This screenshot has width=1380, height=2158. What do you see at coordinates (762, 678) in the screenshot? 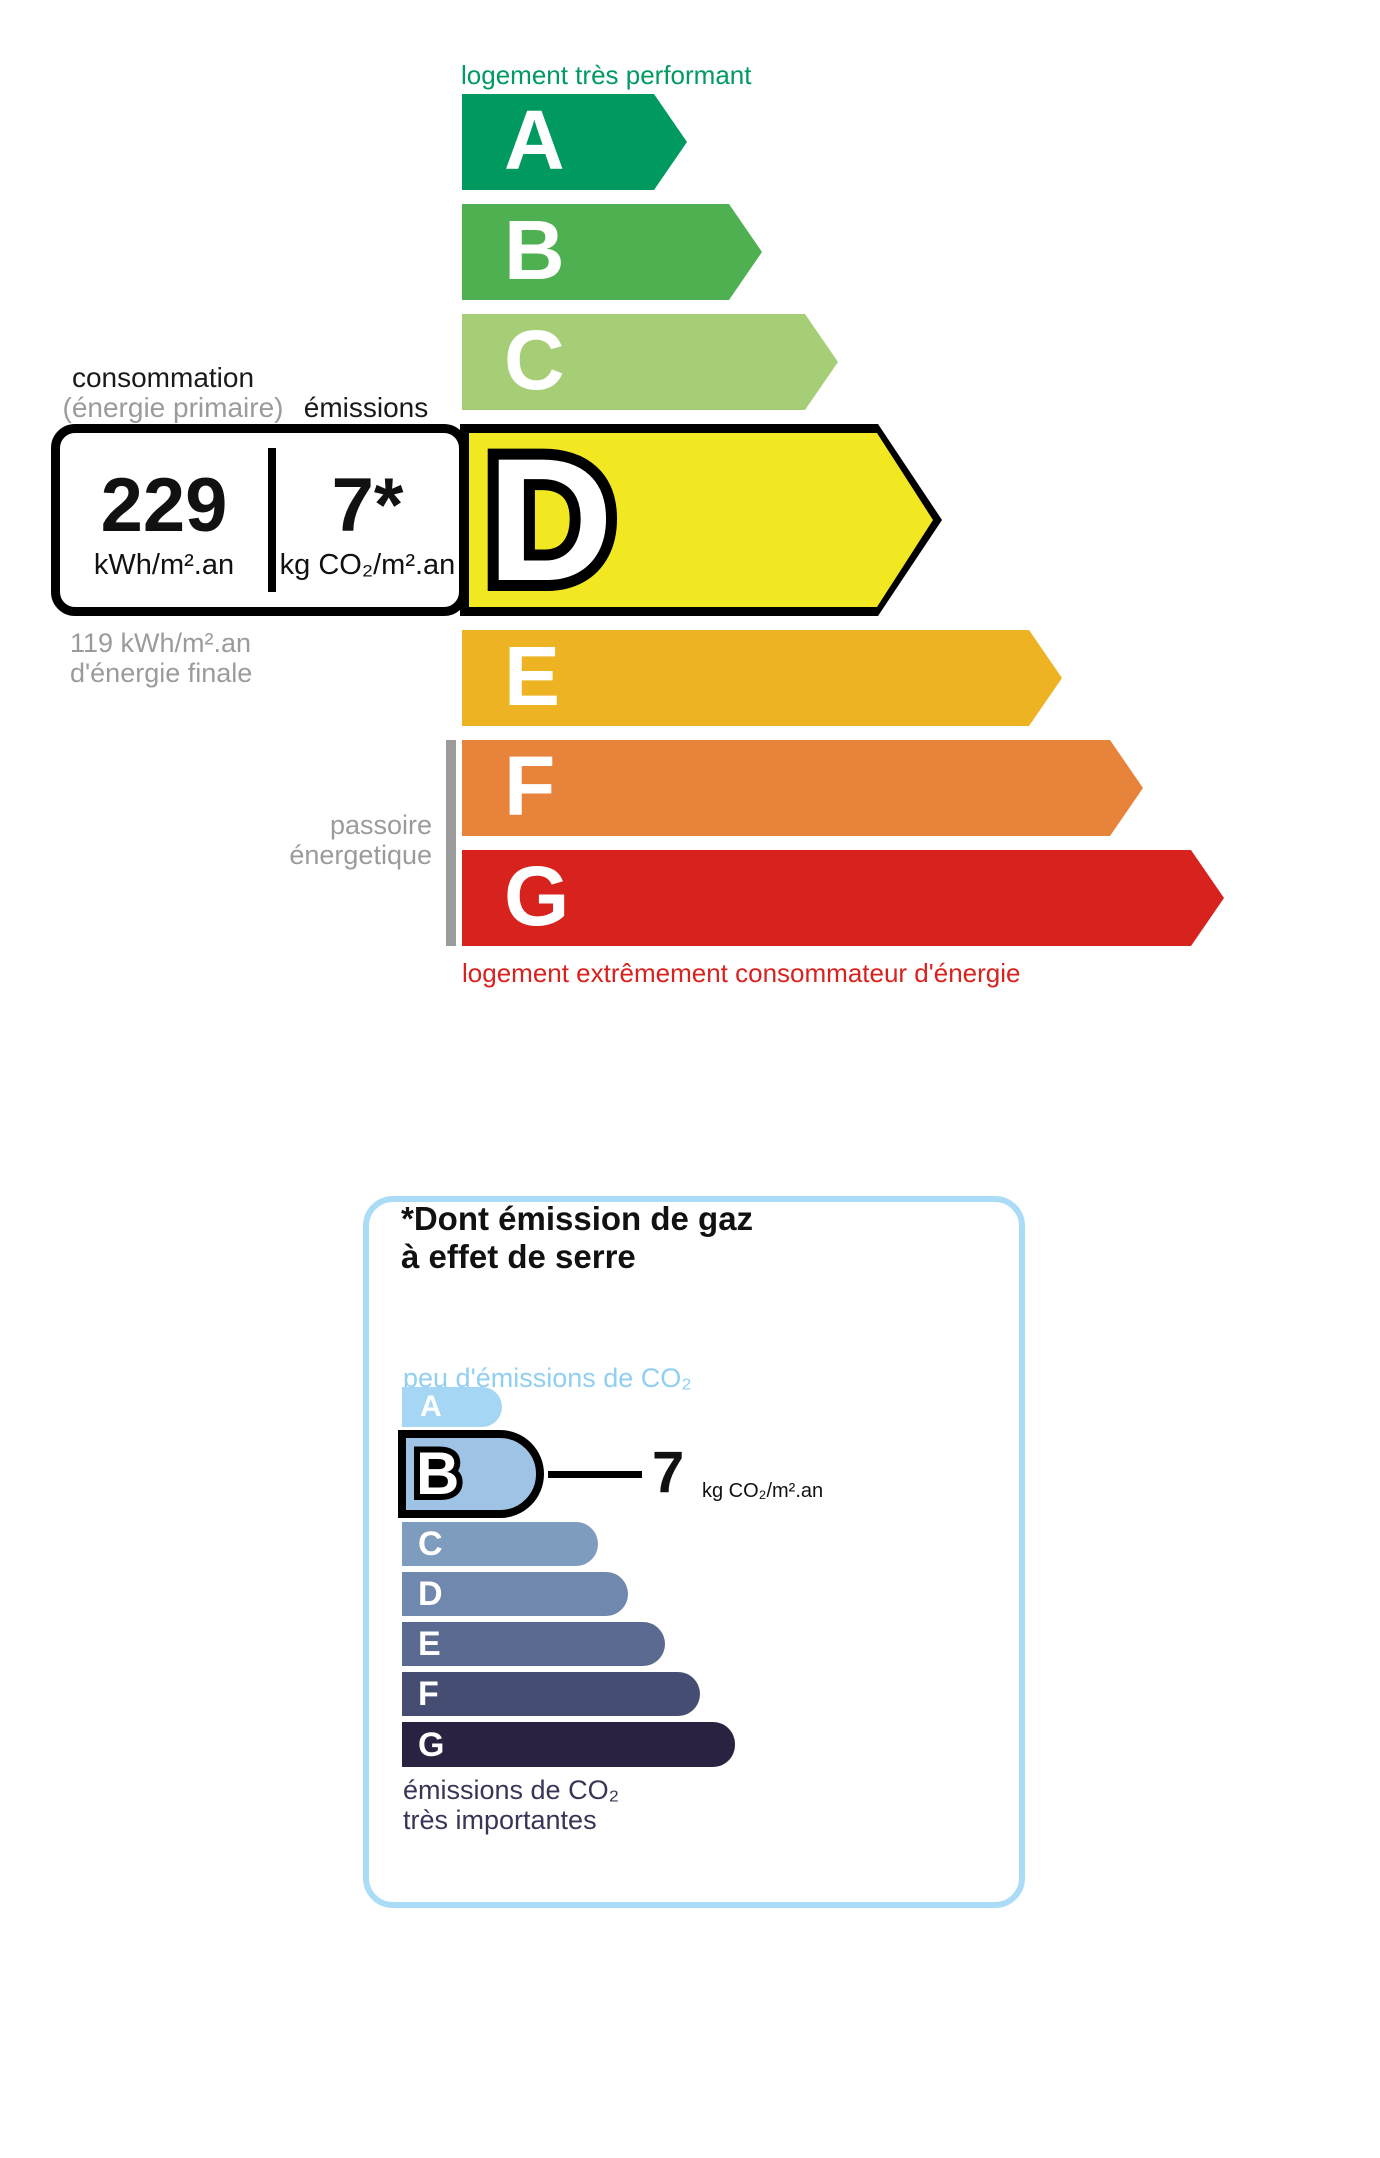
I see `energy-band-e: E` at bounding box center [762, 678].